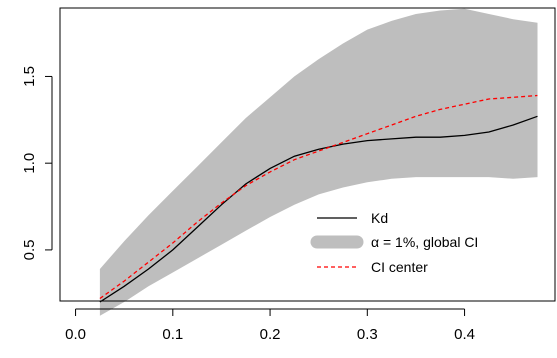 The width and height of the screenshot is (557, 358). Describe the element at coordinates (464, 334) in the screenshot. I see `x-tick-label: 0.4` at that location.